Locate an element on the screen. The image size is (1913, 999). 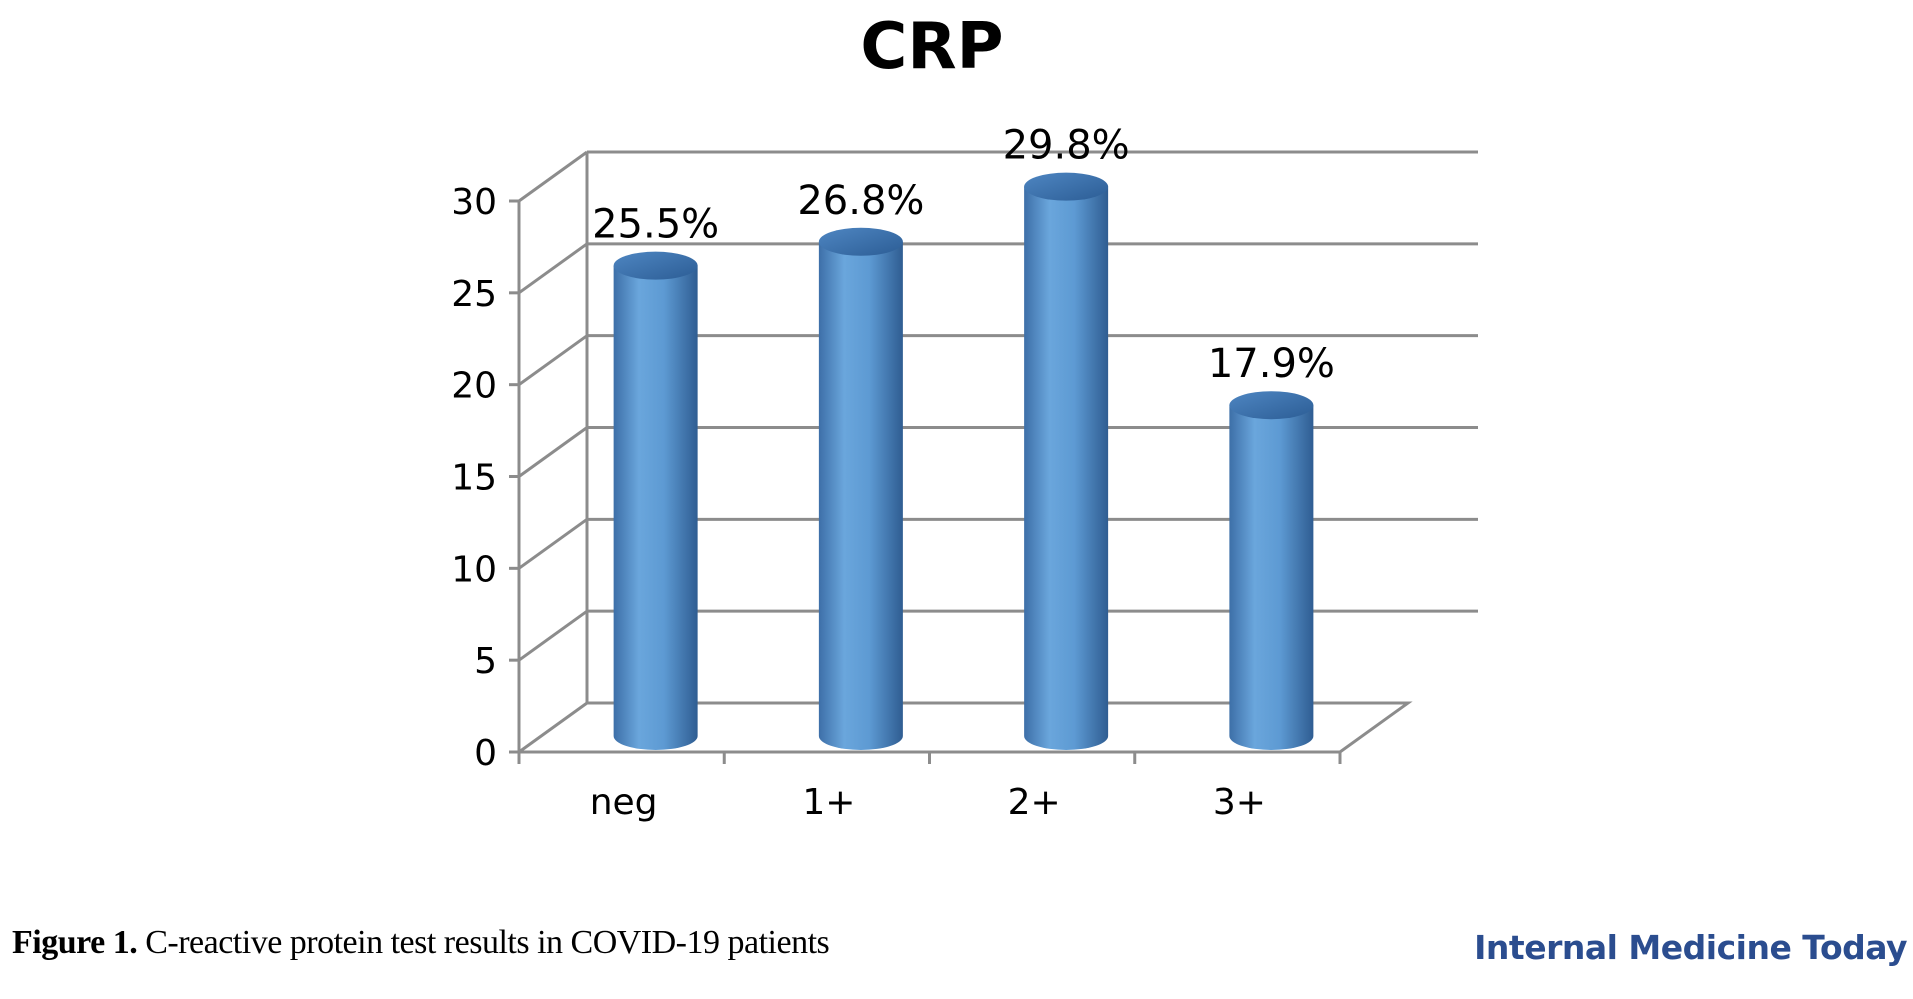
chart-title: CRP is located at coordinates (931, 47).